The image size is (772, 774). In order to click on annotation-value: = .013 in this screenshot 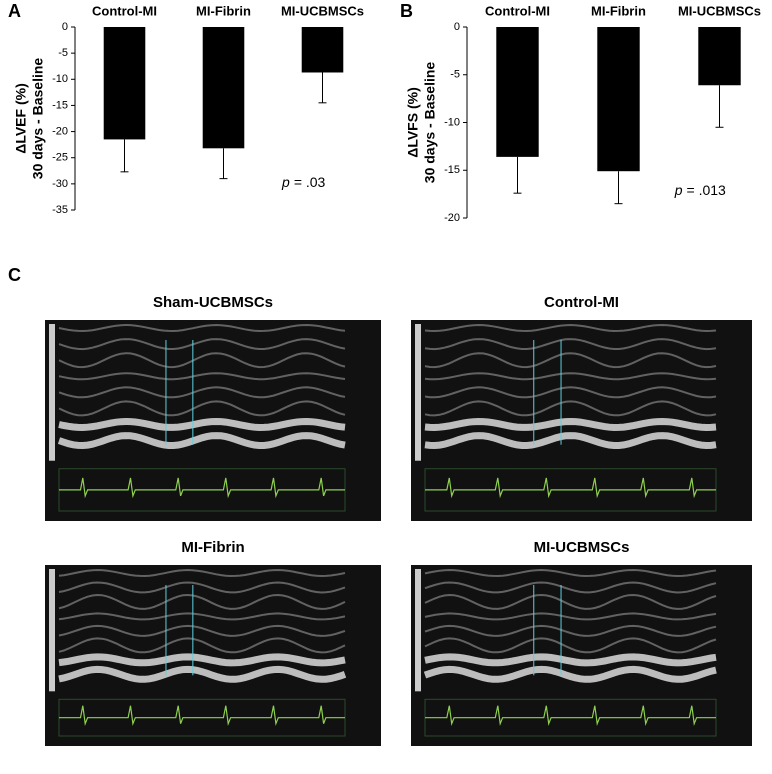, I will do `click(707, 190)`.